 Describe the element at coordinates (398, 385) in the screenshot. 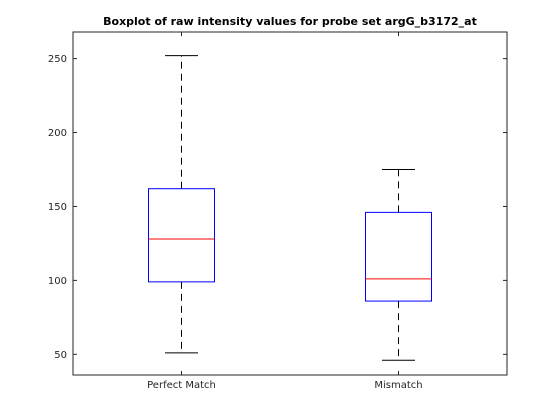

I see `x-tick-label: Mismatch` at that location.